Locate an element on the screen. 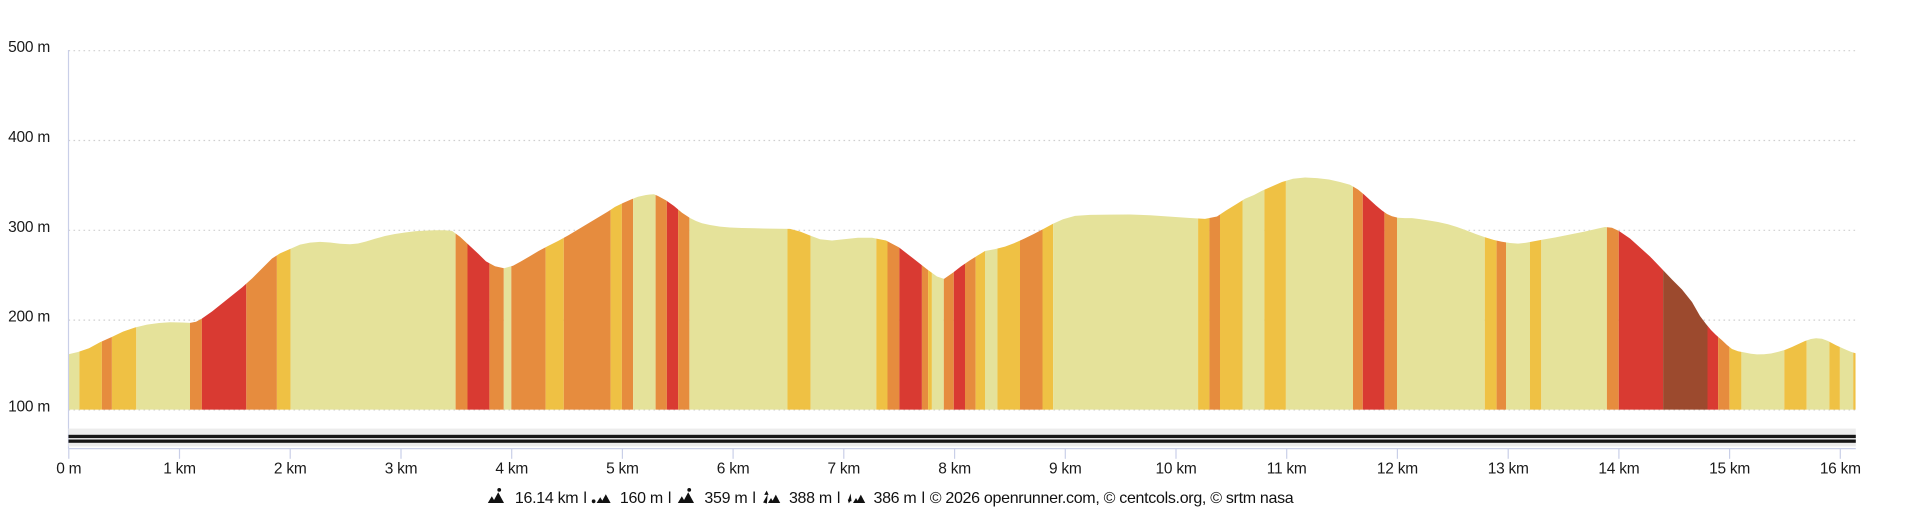  svg-text: 3 km is located at coordinates (401, 469).